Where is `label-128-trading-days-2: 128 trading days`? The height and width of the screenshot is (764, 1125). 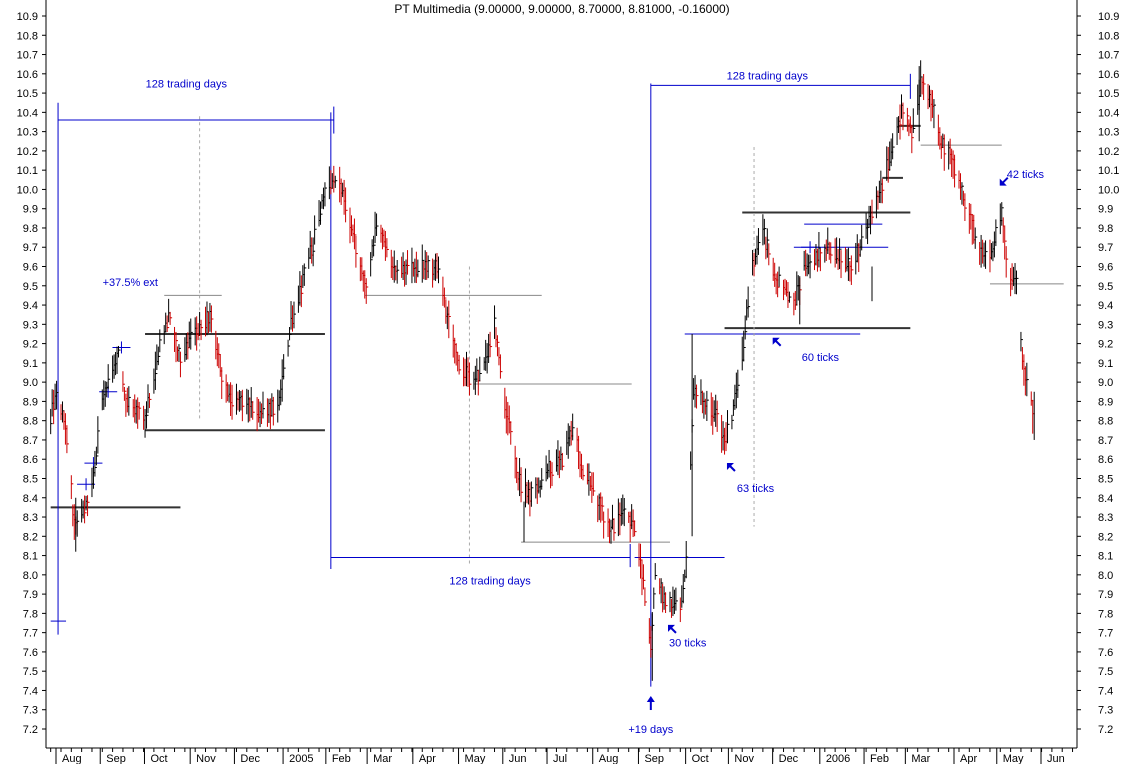 label-128-trading-days-2: 128 trading days is located at coordinates (490, 582).